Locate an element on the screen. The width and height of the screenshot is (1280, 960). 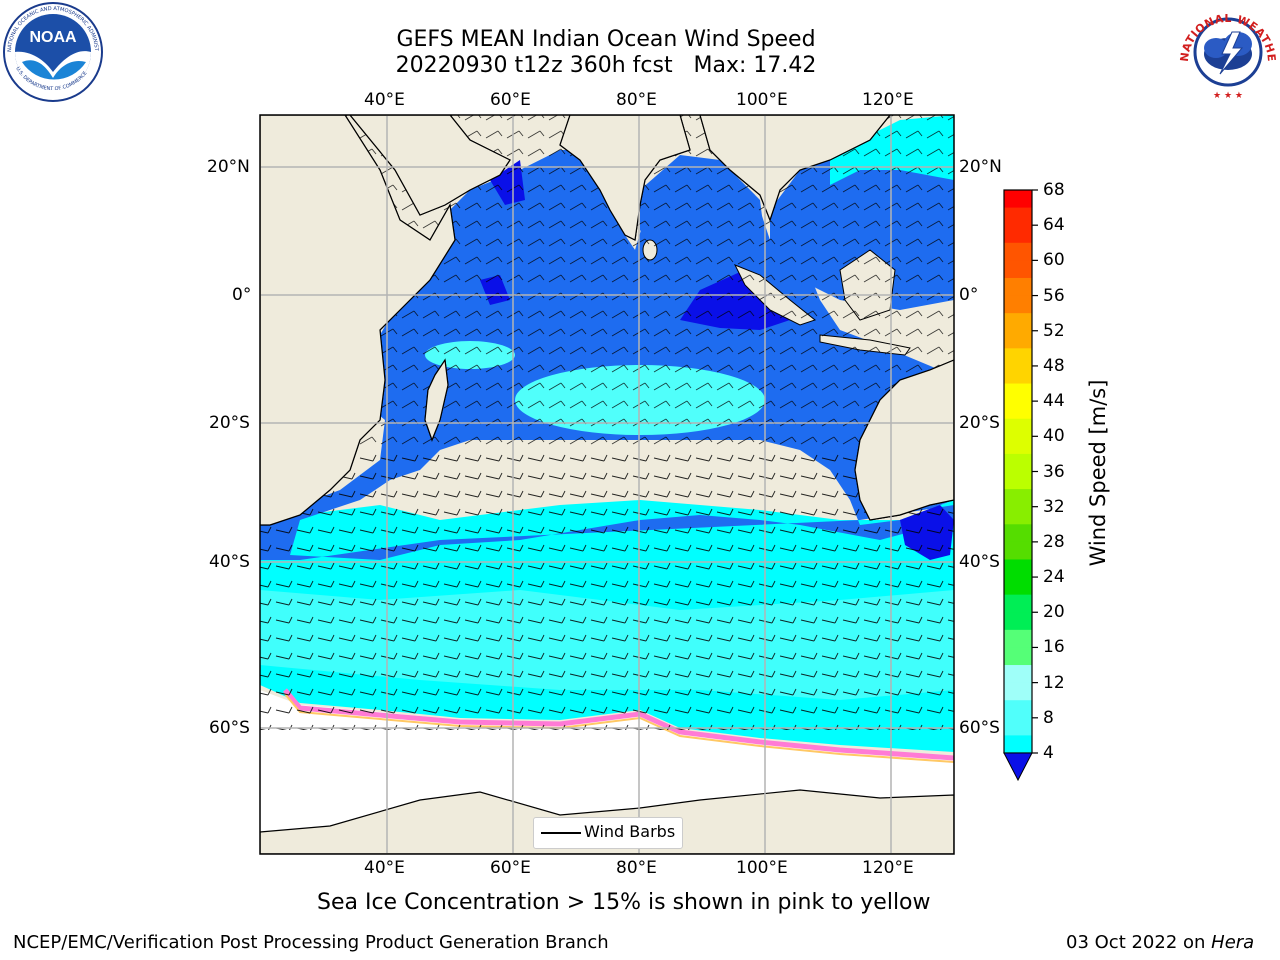
colorbar-tick-label: 12 is located at coordinates (1054, 682).